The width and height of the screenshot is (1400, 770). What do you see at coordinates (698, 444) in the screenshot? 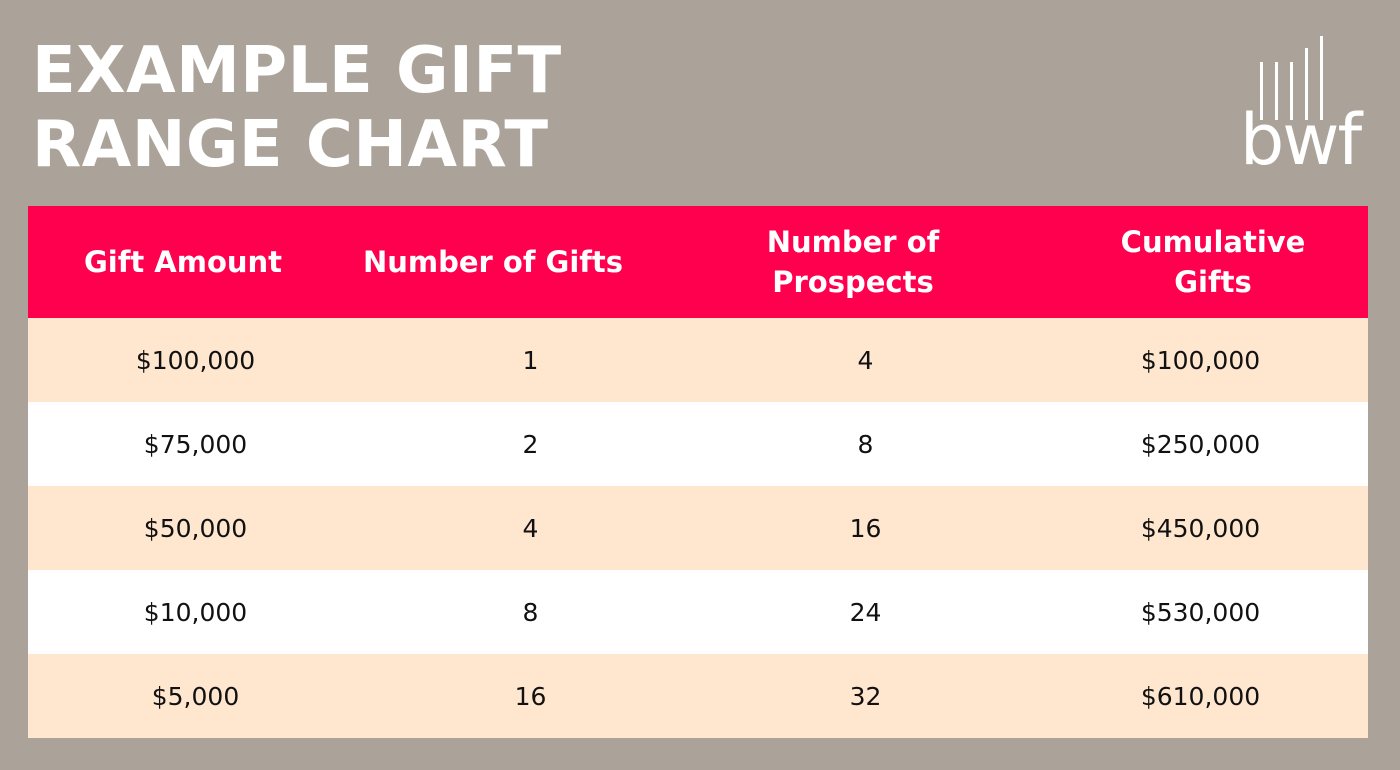
I see `table-row: $75,000 2 8 $250,000` at bounding box center [698, 444].